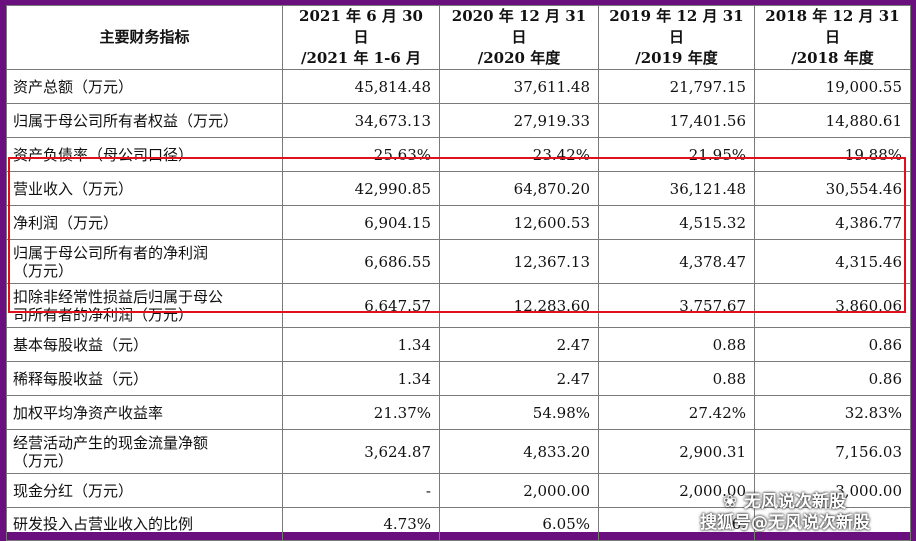 Image resolution: width=916 pixels, height=541 pixels. I want to click on cell-value: 27,919.33, so click(519, 120).